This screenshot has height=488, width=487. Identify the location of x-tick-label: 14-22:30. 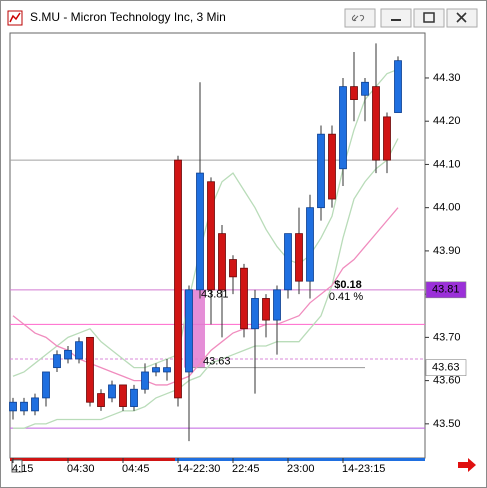
(198, 469).